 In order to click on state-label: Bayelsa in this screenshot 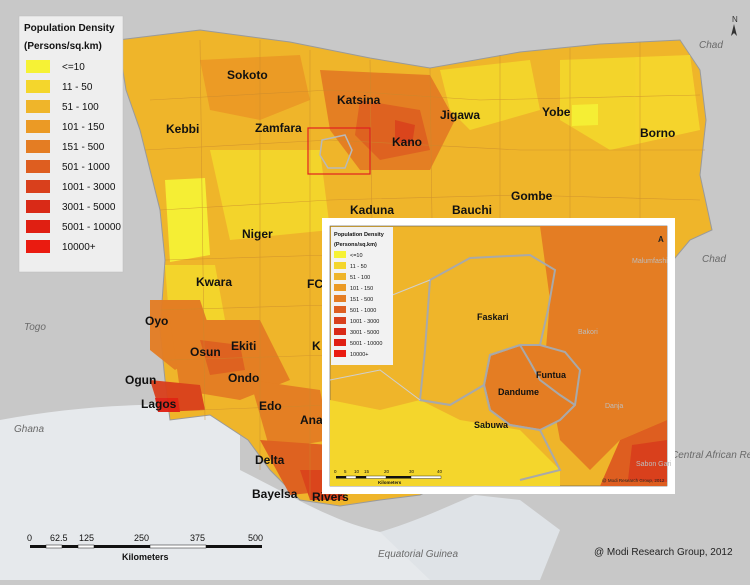, I will do `click(275, 494)`.